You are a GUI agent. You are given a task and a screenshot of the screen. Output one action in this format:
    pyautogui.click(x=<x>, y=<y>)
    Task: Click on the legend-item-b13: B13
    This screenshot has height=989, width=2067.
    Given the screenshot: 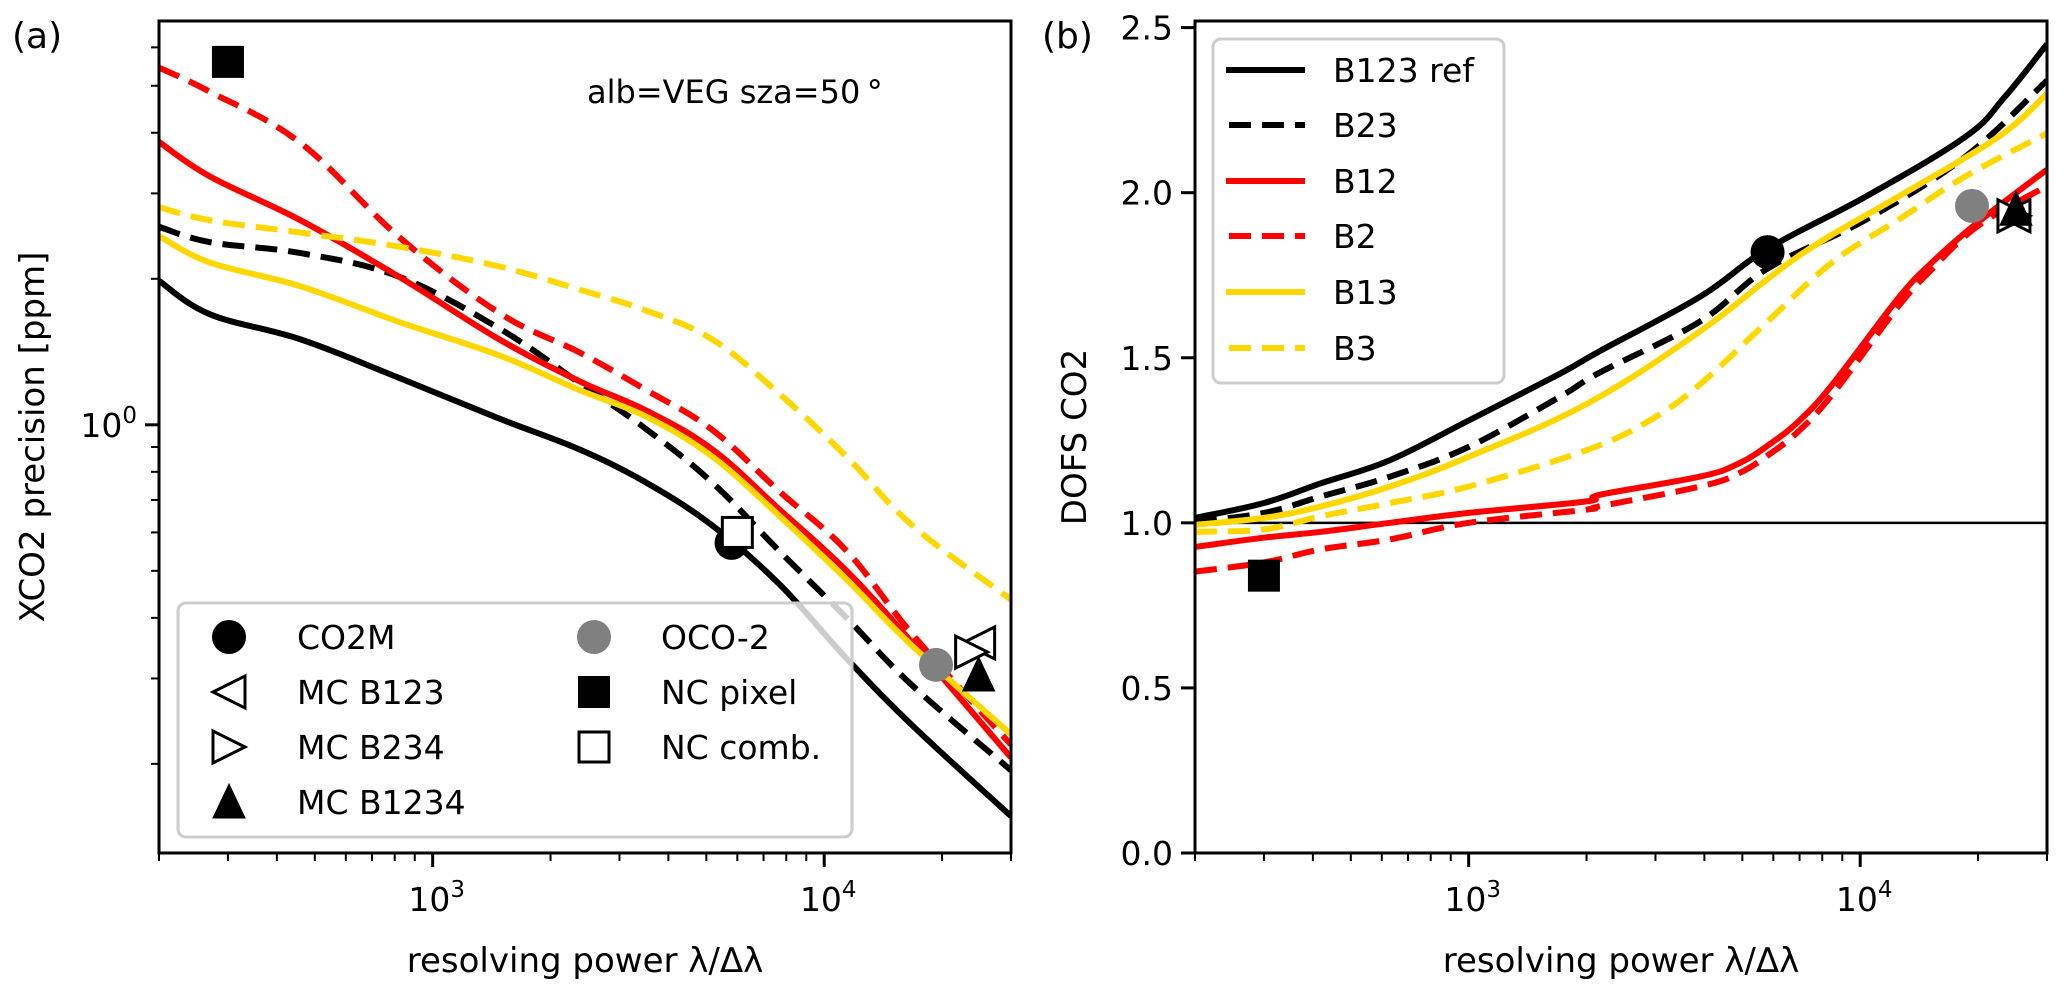 What is the action you would take?
    pyautogui.click(x=1312, y=292)
    